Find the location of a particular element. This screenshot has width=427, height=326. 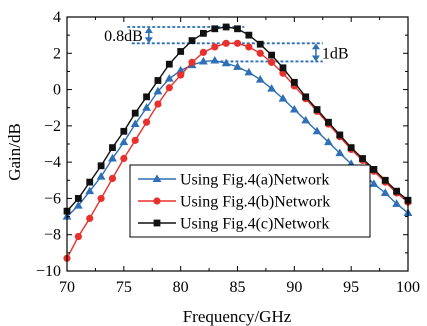

arrow-0-8db is located at coordinates (148, 35).